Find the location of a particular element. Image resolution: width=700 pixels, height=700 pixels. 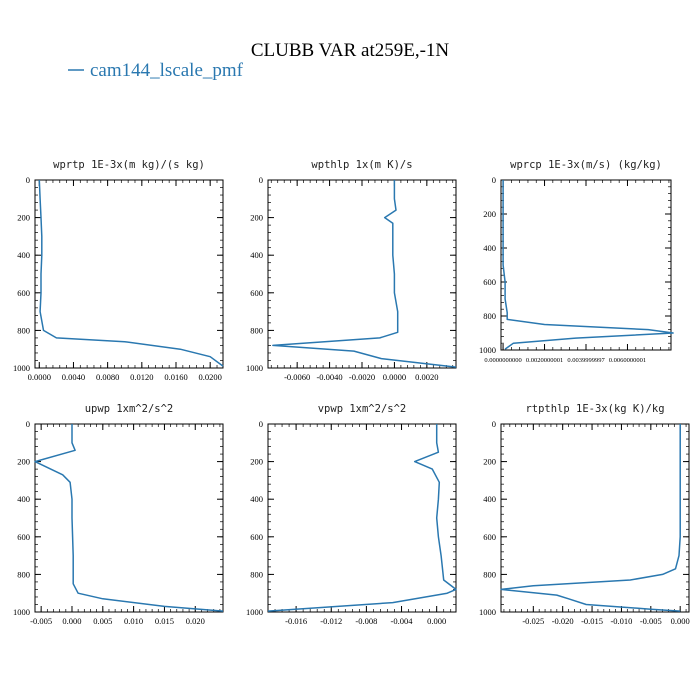

x-tick-label: -0.008 is located at coordinates (366, 621).